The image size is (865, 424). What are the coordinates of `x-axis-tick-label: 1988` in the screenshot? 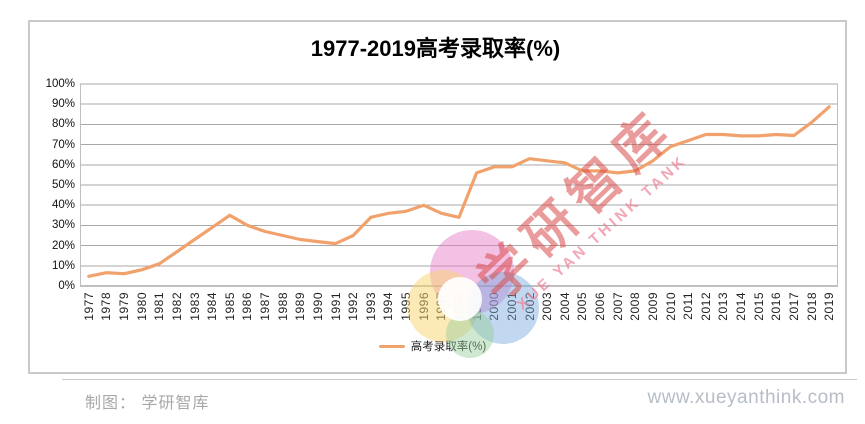 It's located at (282, 306).